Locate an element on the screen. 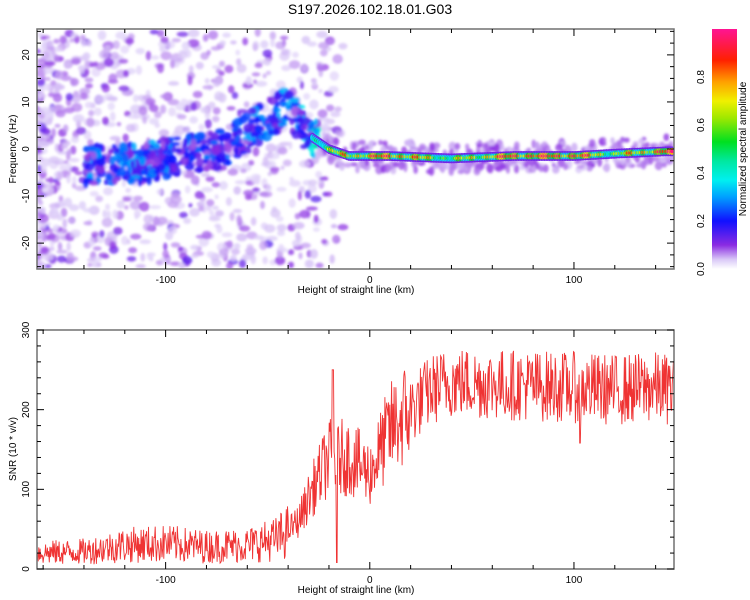 Image resolution: width=750 pixels, height=600 pixels. colorbar-tick-label: 0.4 is located at coordinates (701, 173).